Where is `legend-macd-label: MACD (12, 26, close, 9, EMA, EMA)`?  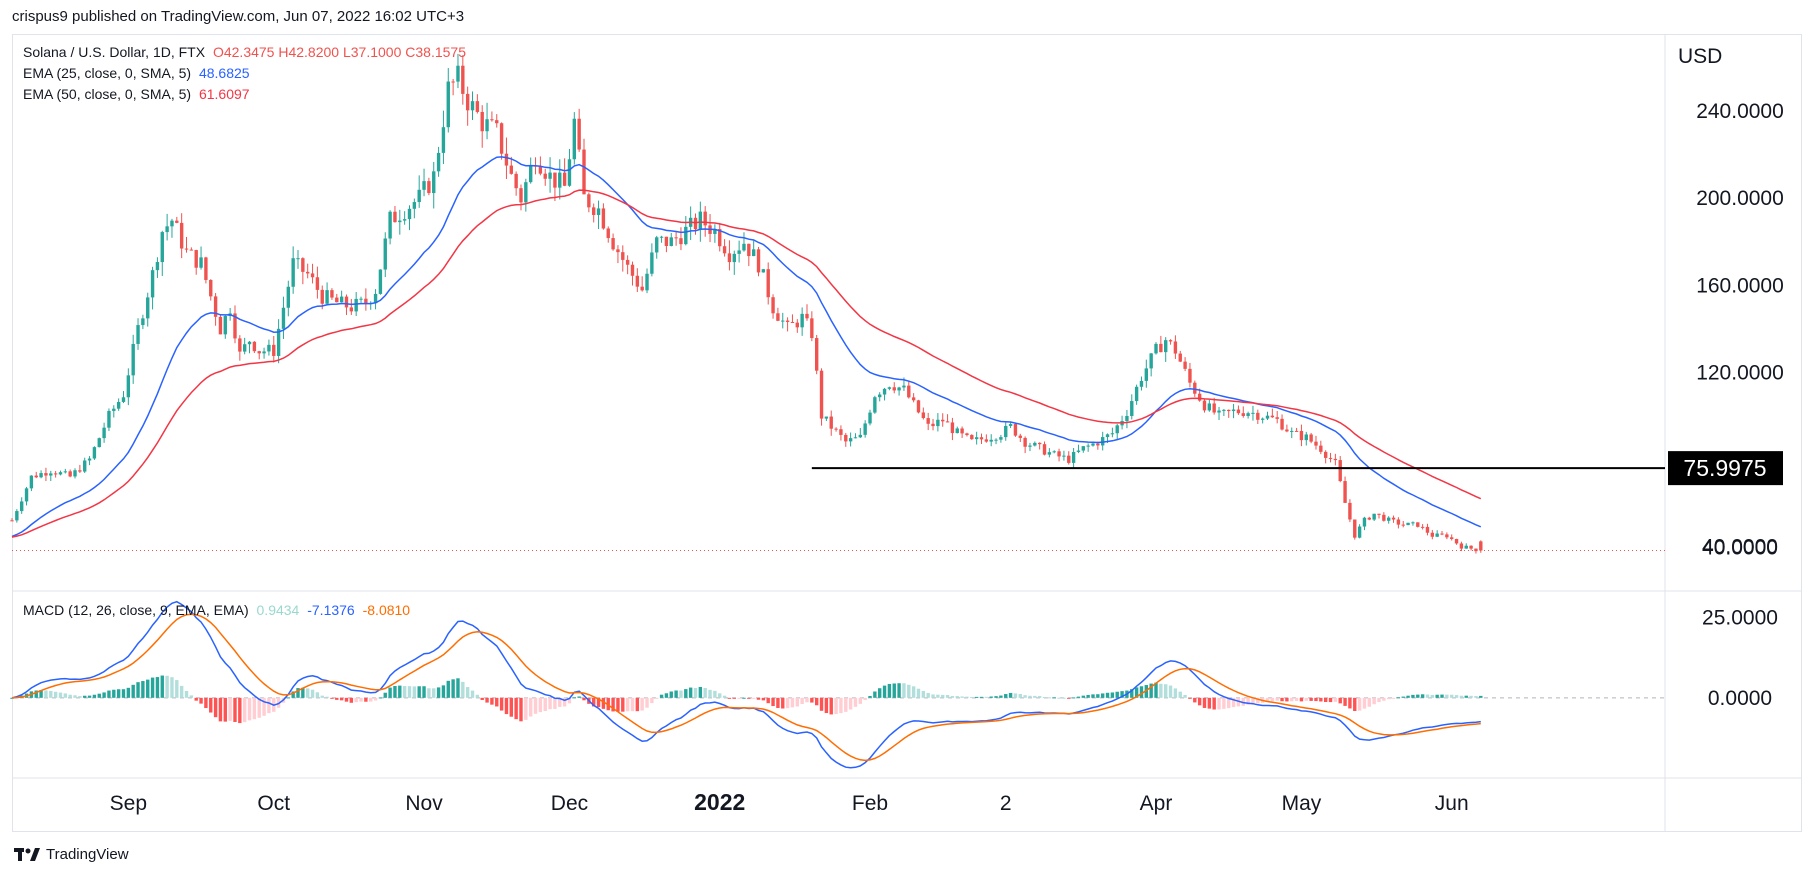
legend-macd-label: MACD (12, 26, close, 9, EMA, EMA) is located at coordinates (136, 610).